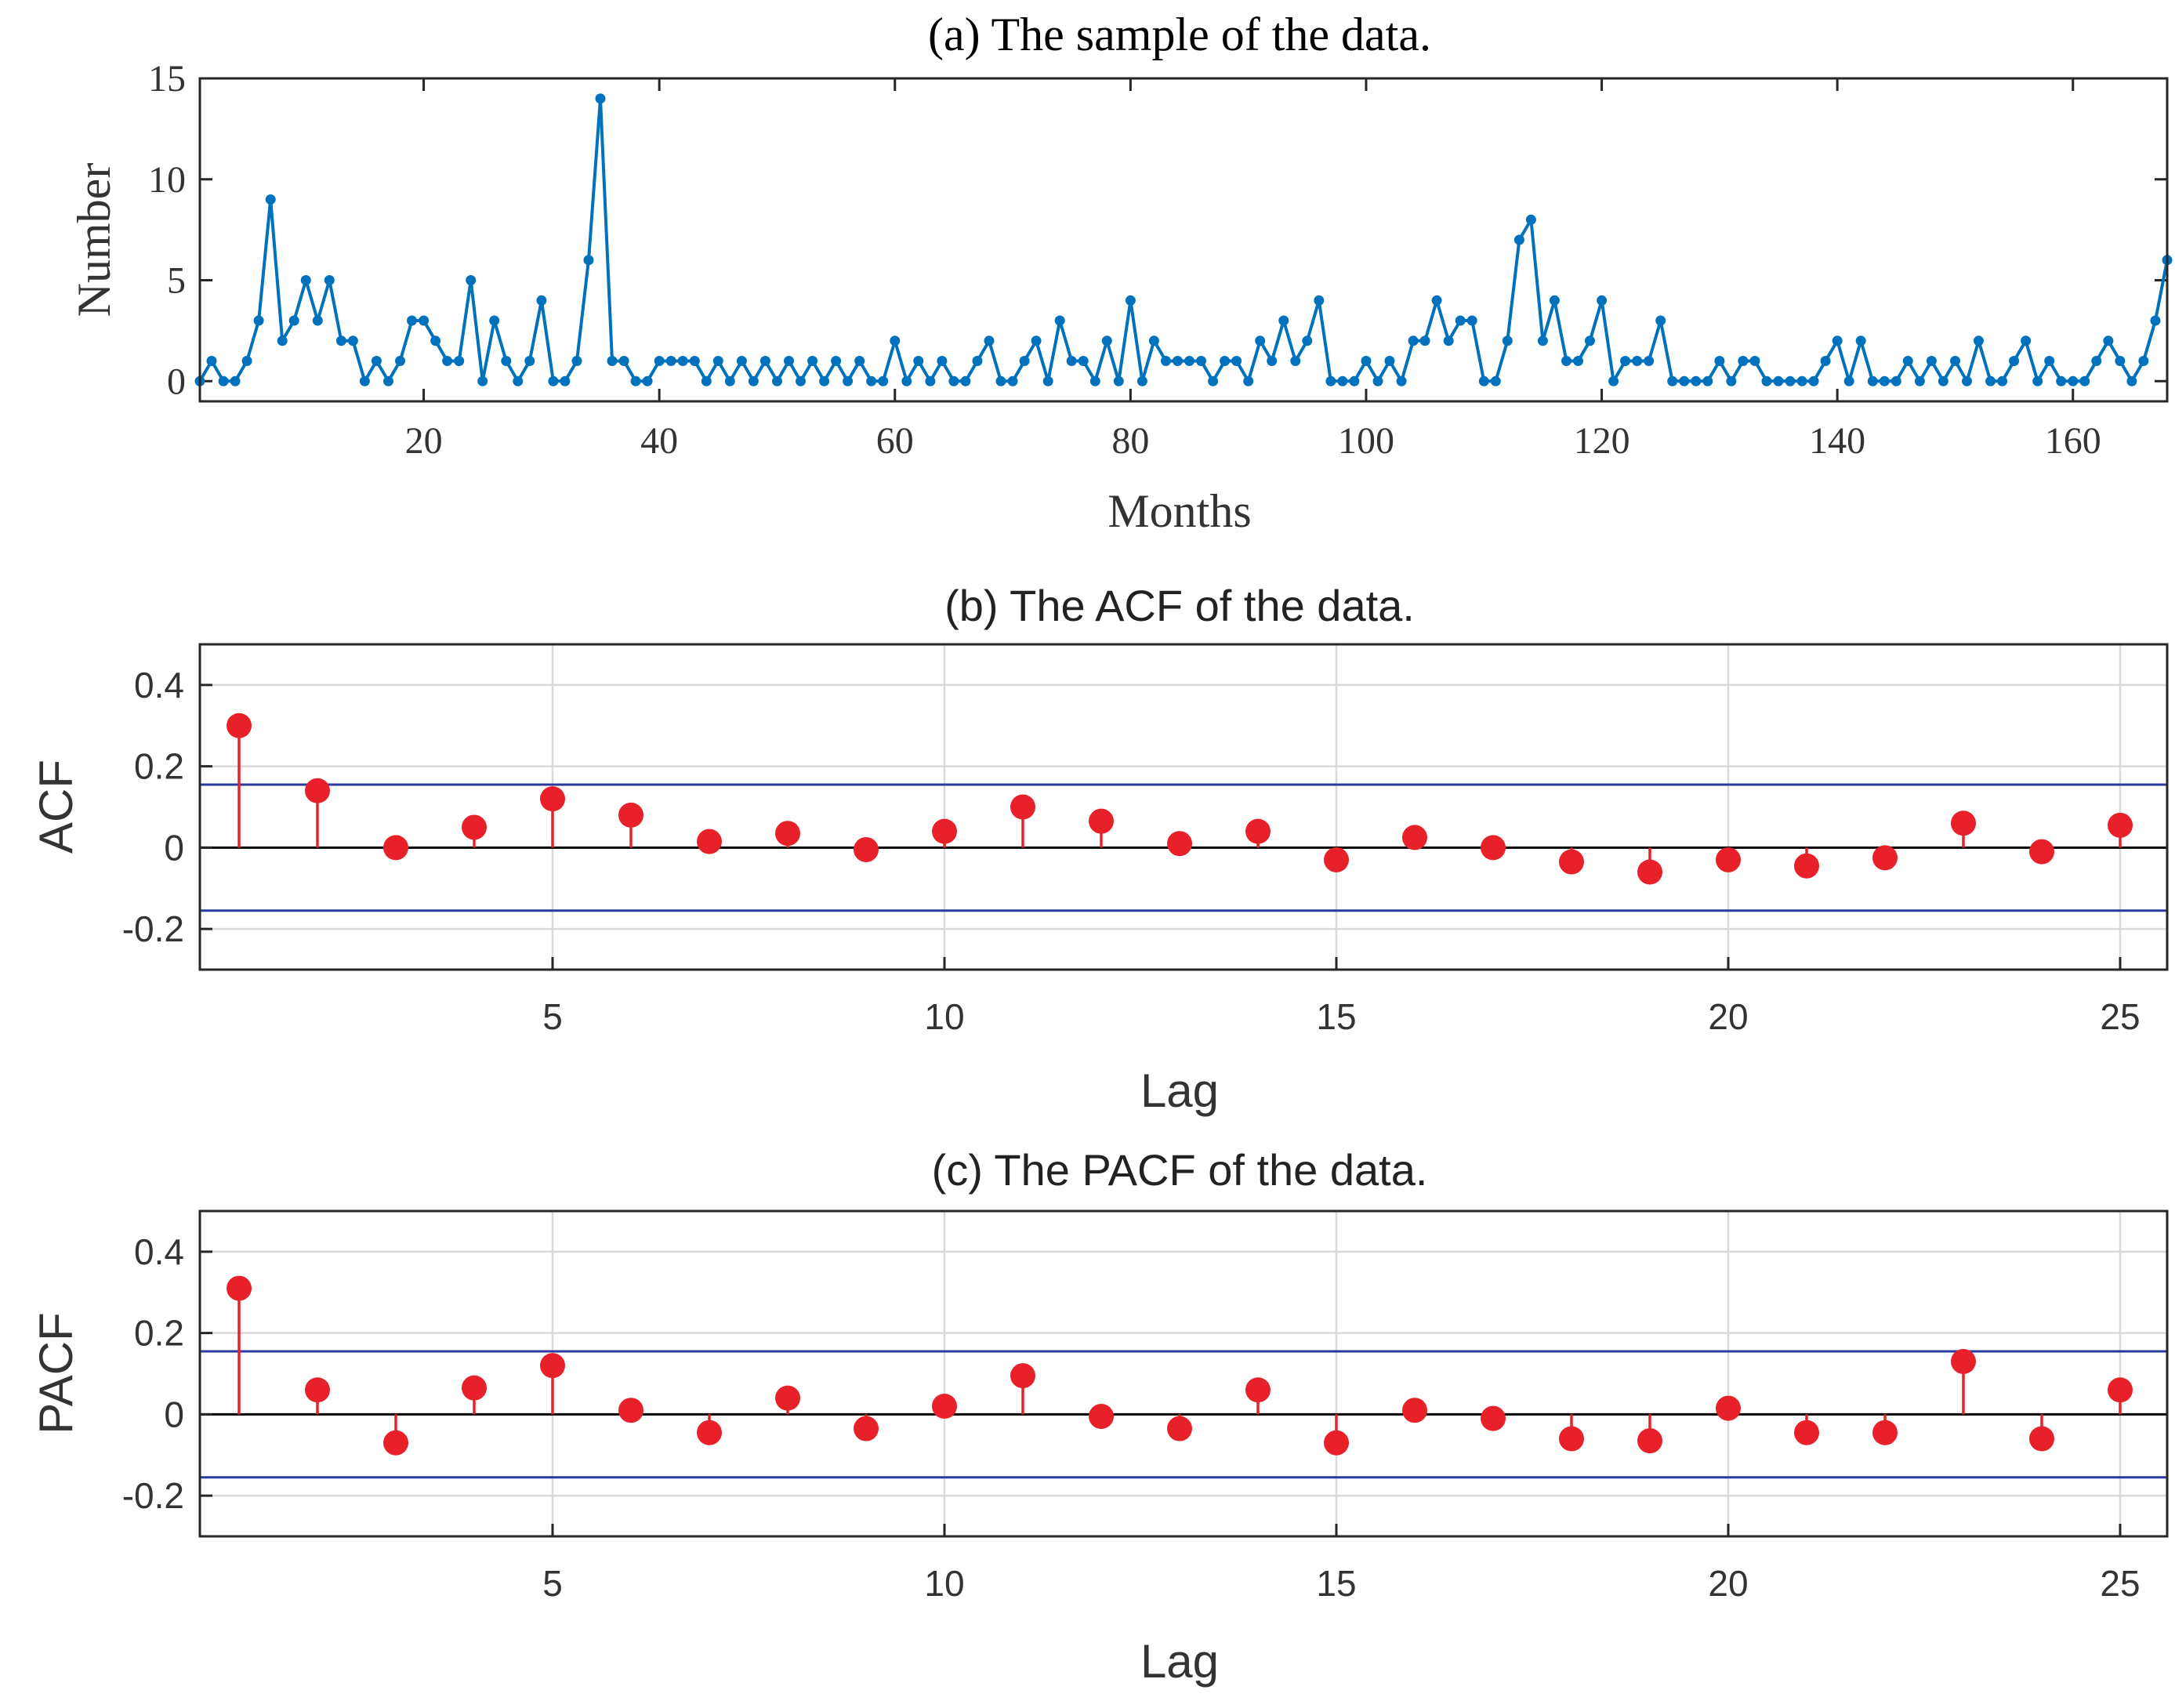  What do you see at coordinates (553, 1017) in the screenshot?
I see `panel-b-xtick-label: 5` at bounding box center [553, 1017].